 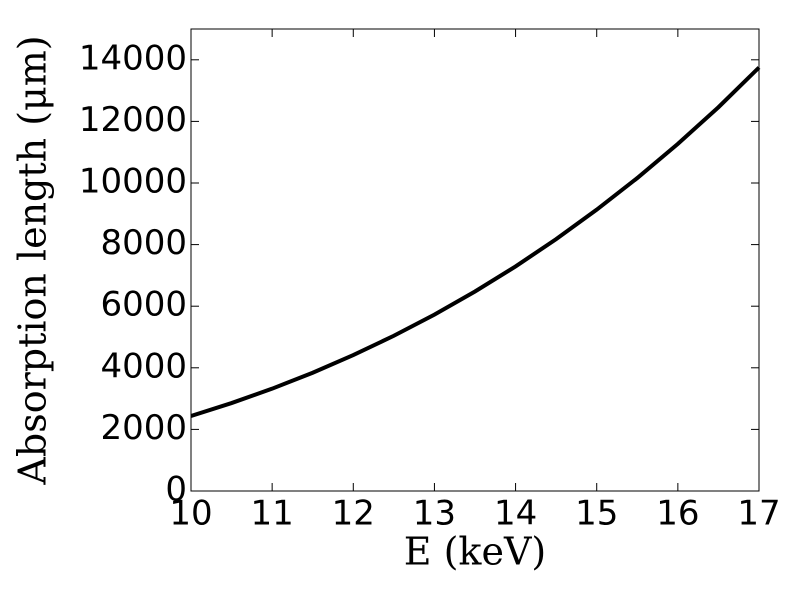 I want to click on x-tick-label: 11, so click(x=272, y=514).